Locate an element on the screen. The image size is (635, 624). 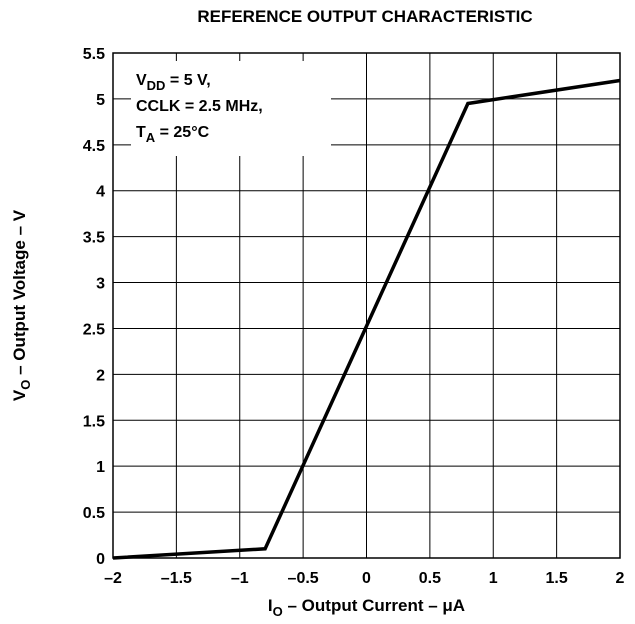
y-tick-label: 0 is located at coordinates (100, 559).